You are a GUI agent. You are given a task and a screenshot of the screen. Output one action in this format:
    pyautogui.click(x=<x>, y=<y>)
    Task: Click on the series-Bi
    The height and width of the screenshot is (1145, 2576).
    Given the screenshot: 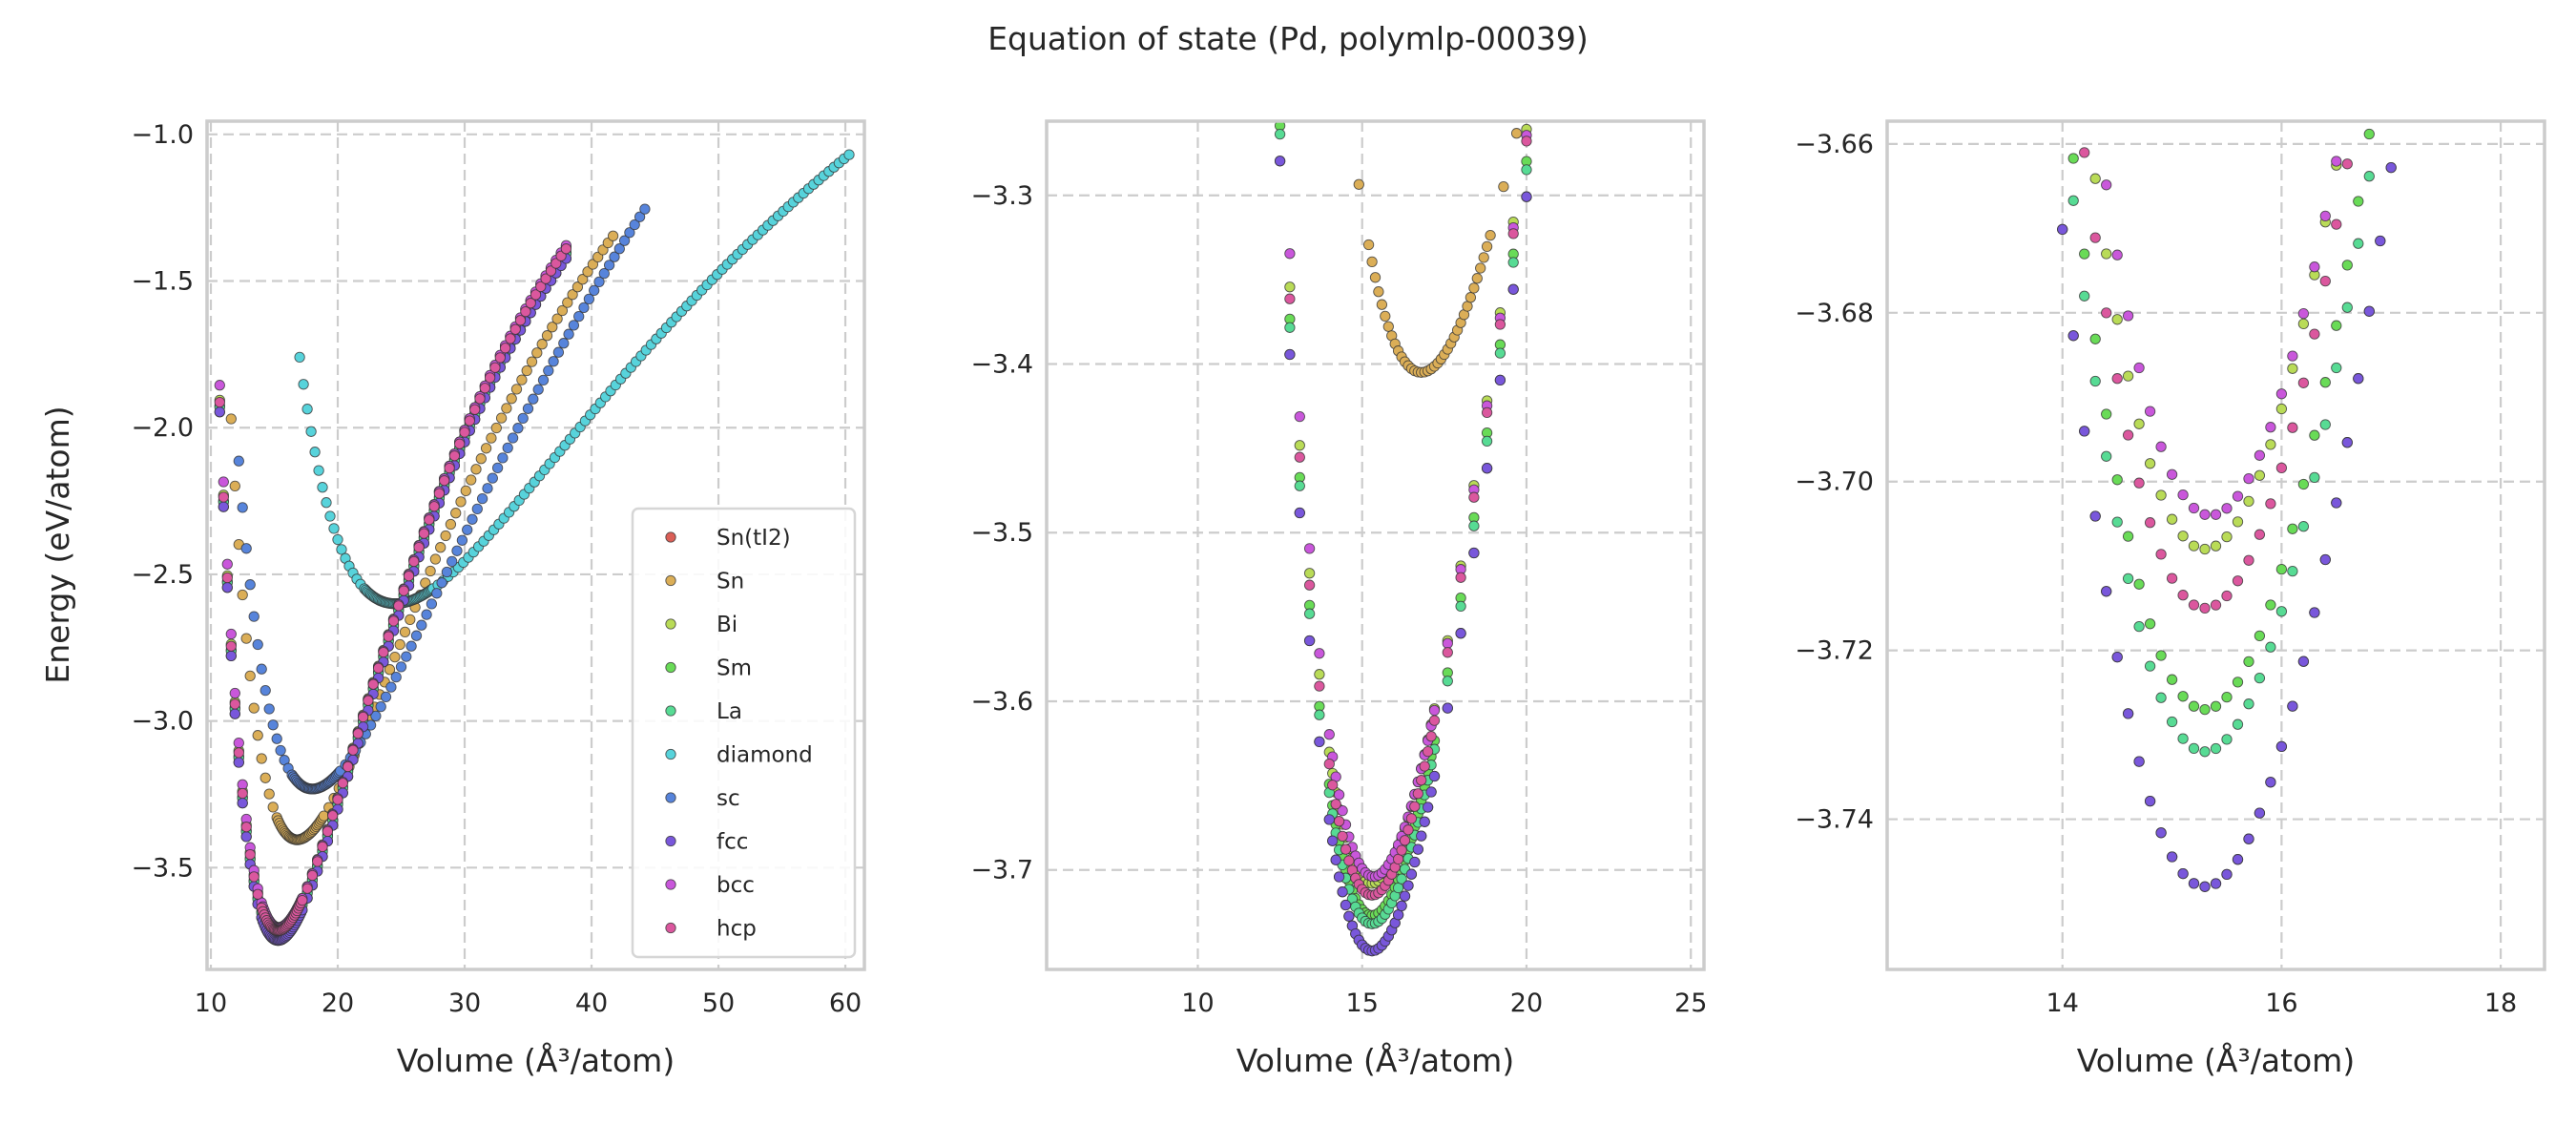 What is the action you would take?
    pyautogui.click(x=2205, y=277)
    